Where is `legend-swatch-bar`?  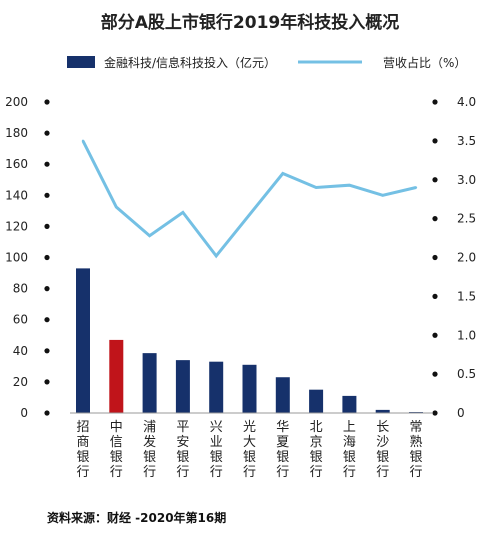 legend-swatch-bar is located at coordinates (81, 62).